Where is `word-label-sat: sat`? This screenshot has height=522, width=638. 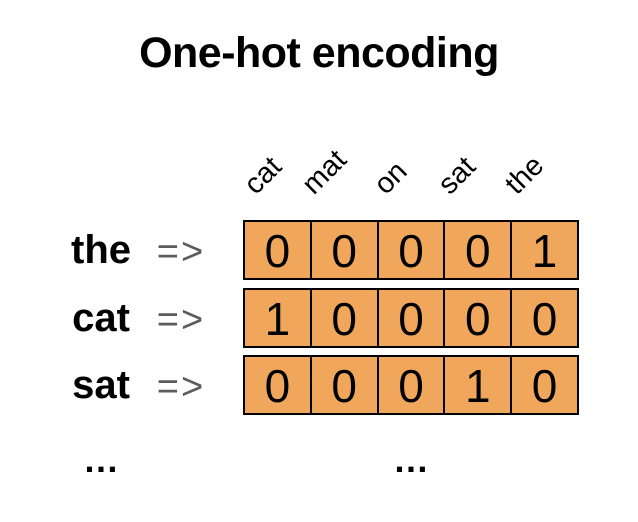 word-label-sat: sat is located at coordinates (101, 385).